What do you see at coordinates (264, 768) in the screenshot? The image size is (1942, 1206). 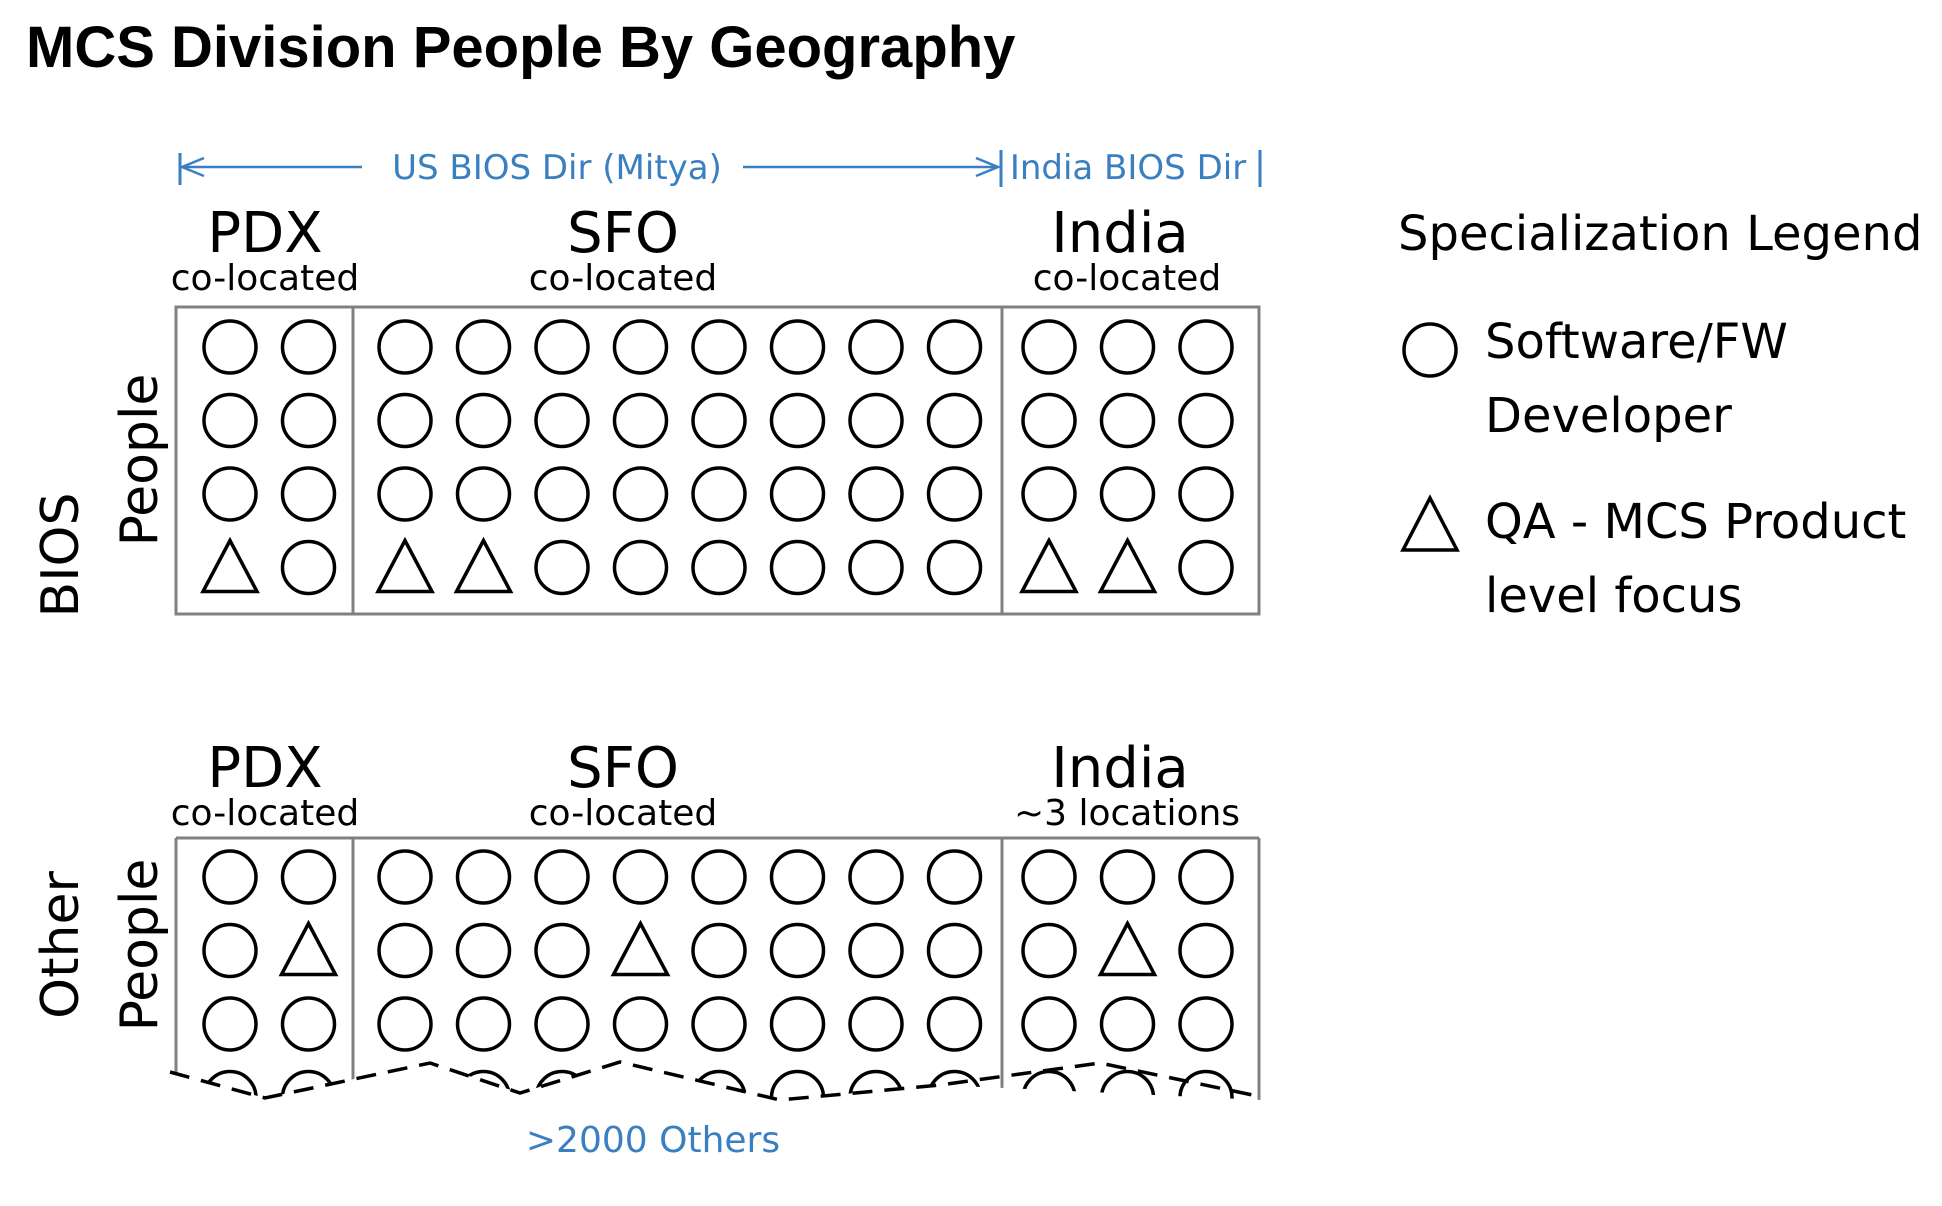 I see `group-name-pdx: PDX` at bounding box center [264, 768].